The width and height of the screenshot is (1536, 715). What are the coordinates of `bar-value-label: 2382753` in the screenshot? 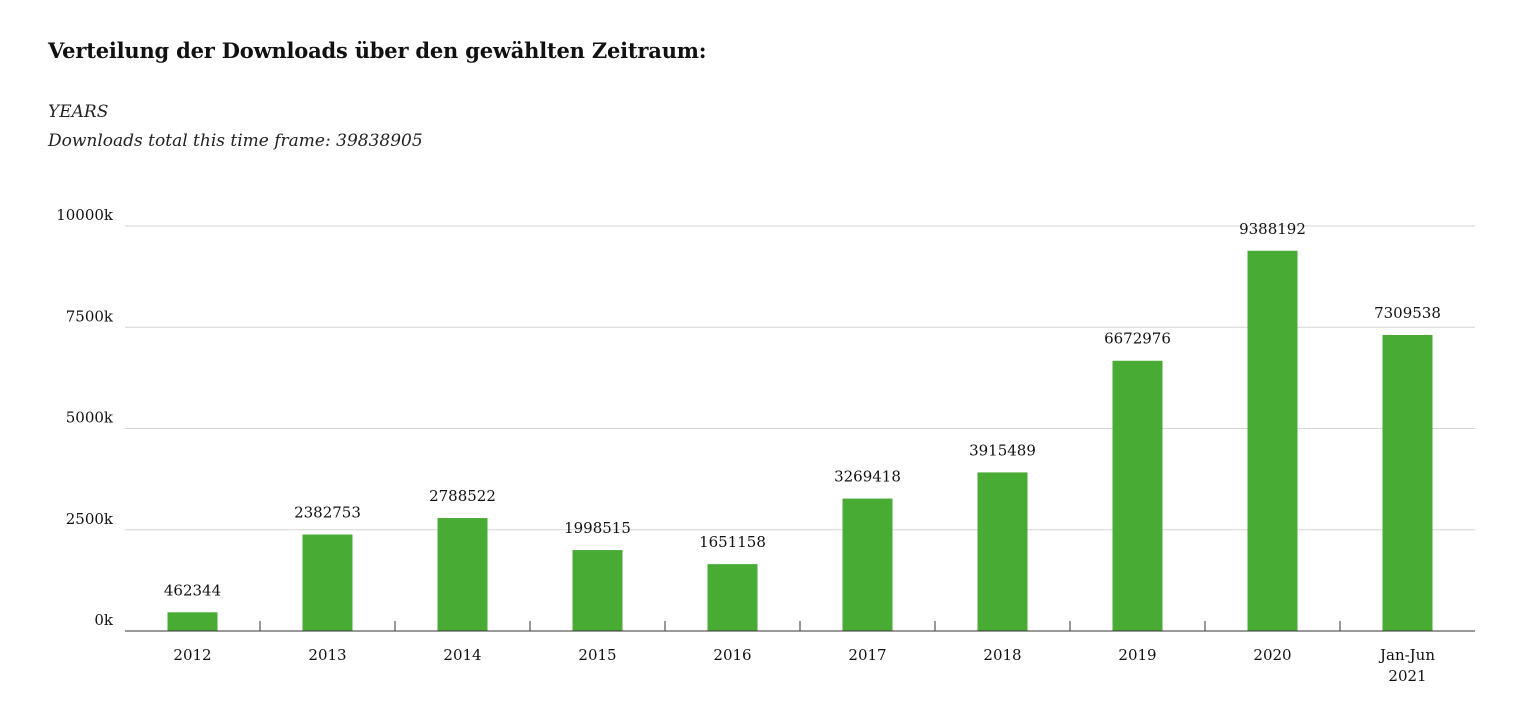 It's located at (327, 512).